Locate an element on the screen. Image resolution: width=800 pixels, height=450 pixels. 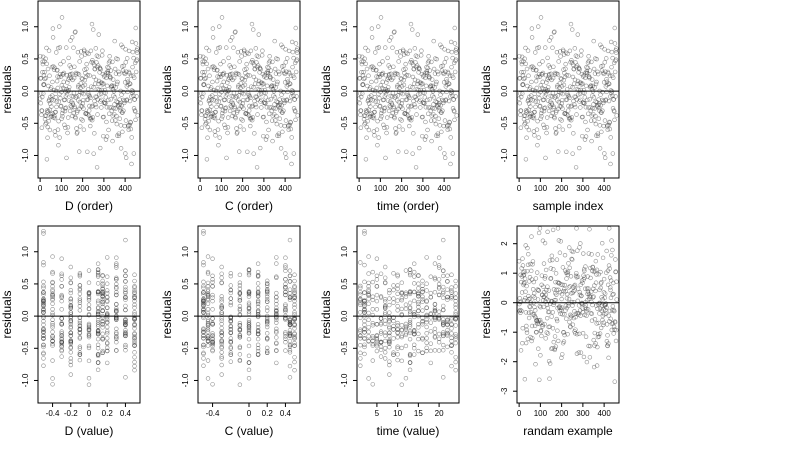
y-axis-title: residuals is located at coordinates (486, 314).